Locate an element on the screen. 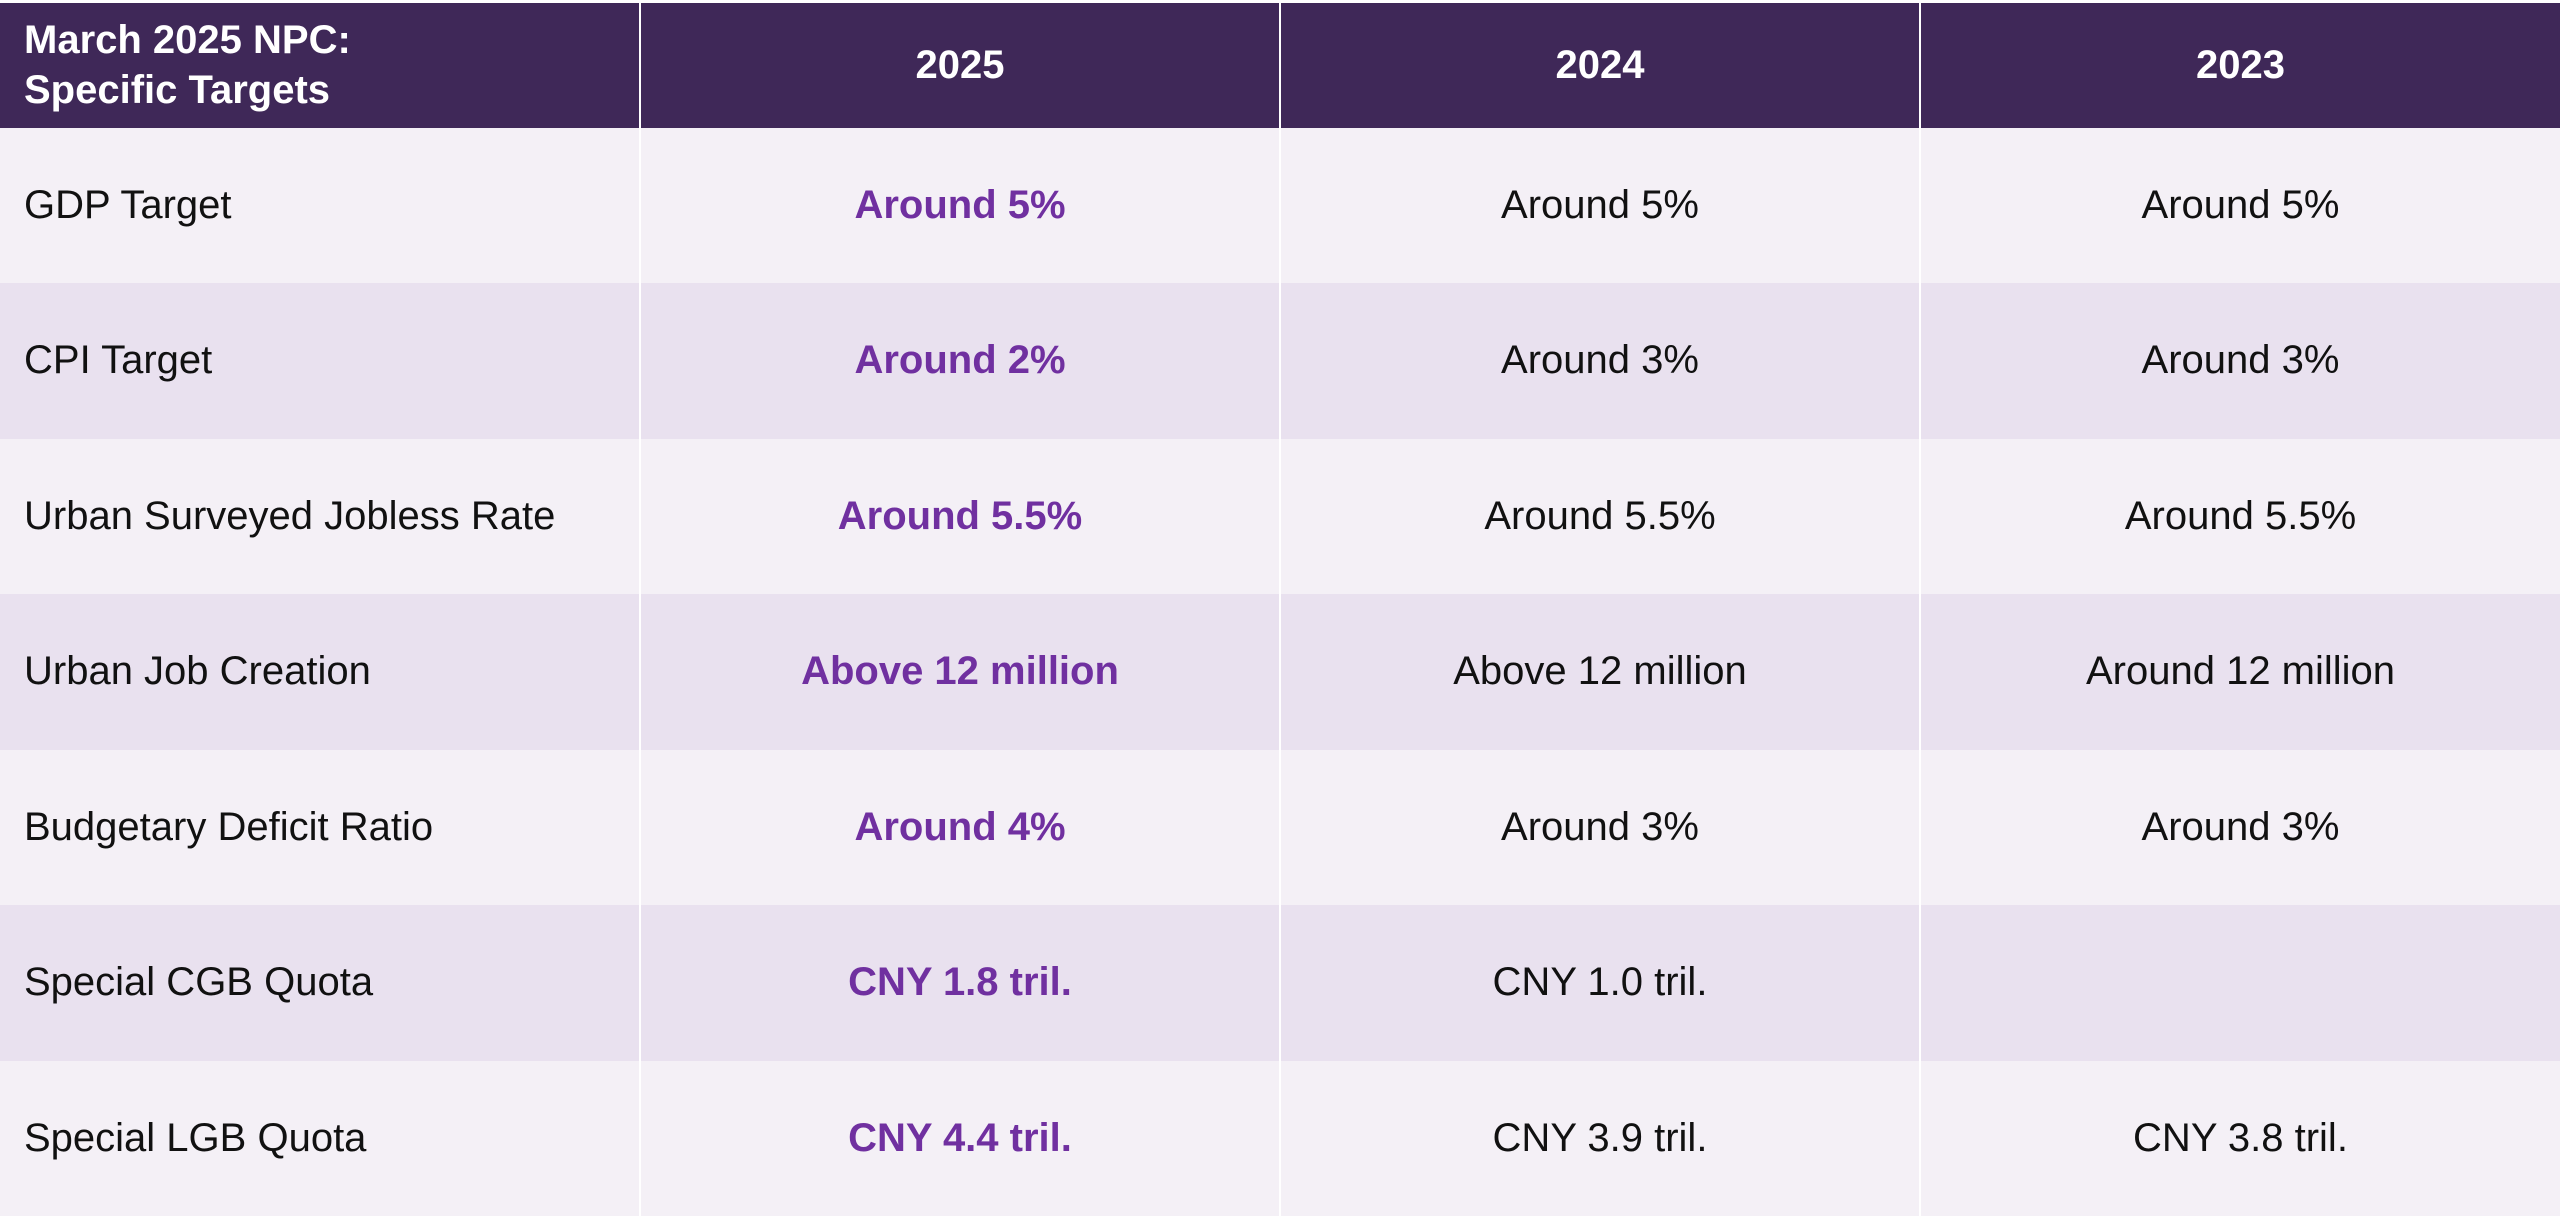 The height and width of the screenshot is (1216, 2560). row-label: Budgetary Deficit Ratio is located at coordinates (320, 827).